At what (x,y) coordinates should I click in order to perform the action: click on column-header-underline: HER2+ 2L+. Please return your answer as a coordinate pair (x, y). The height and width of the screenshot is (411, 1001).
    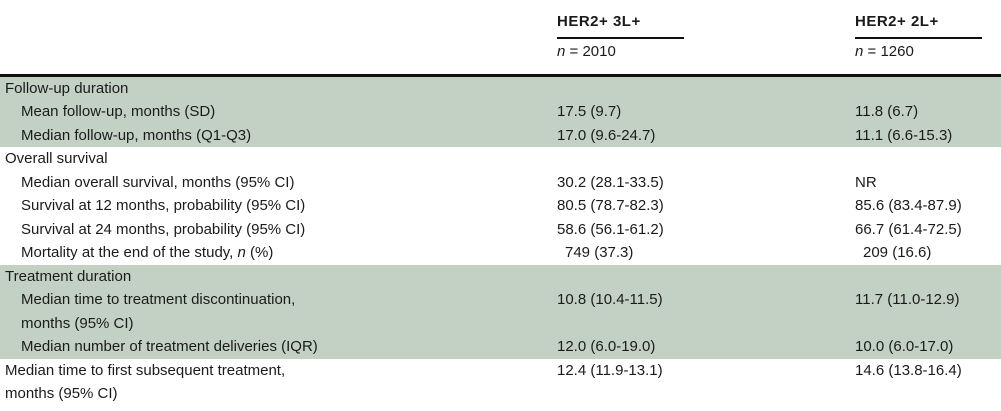
    Looking at the image, I should click on (918, 26).